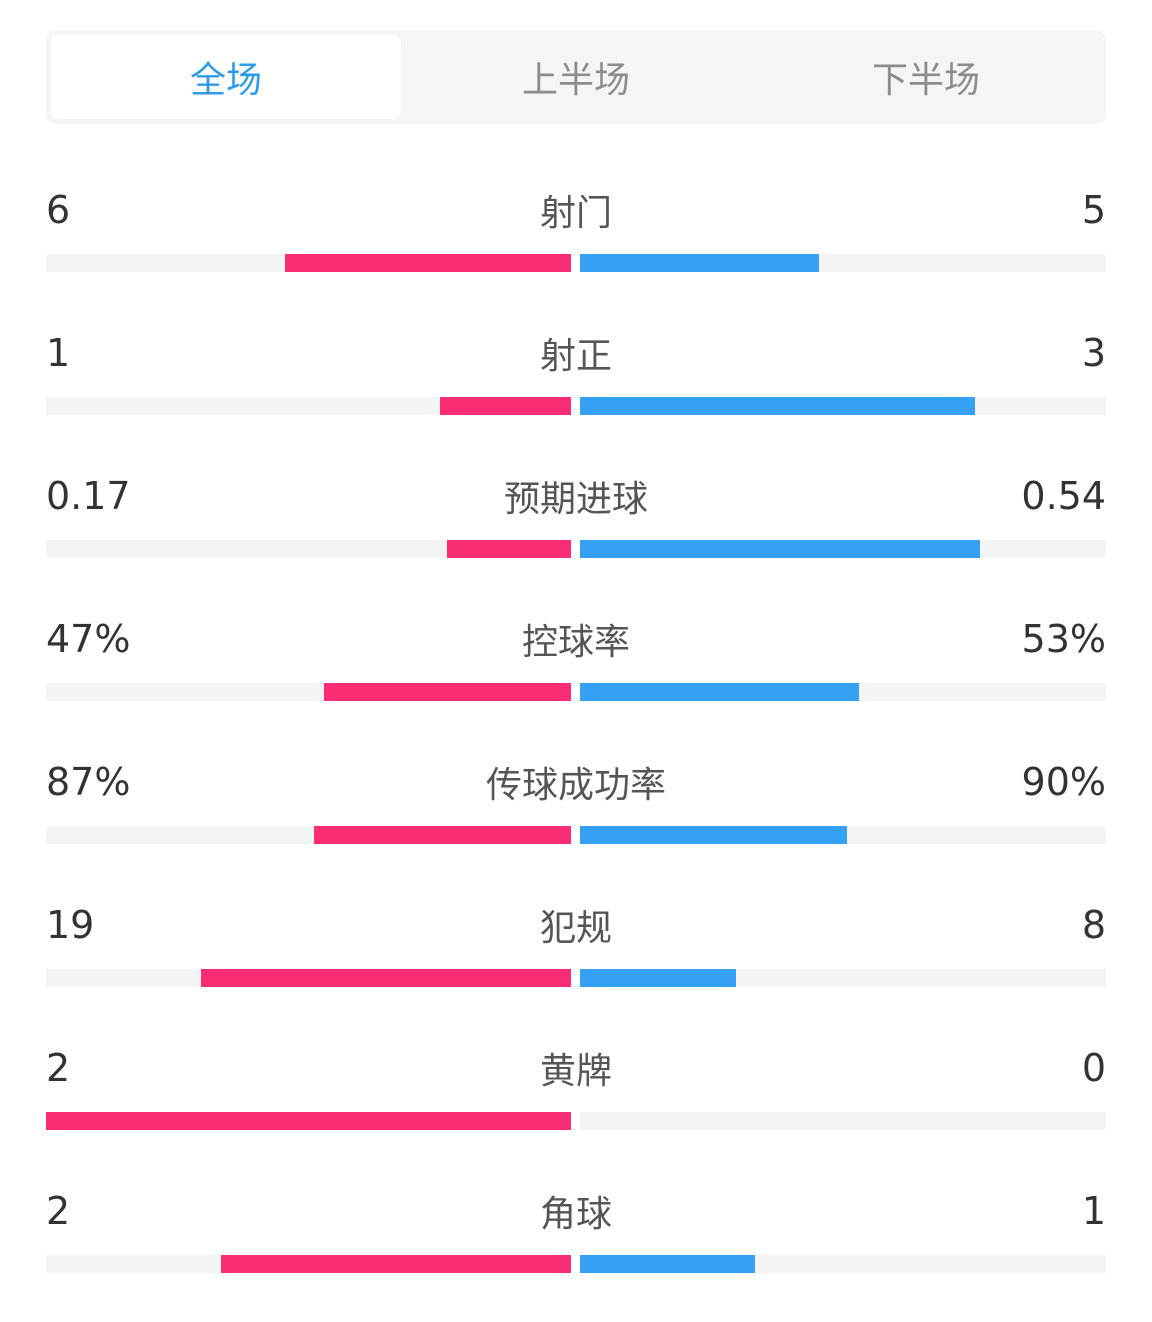 The height and width of the screenshot is (1322, 1152). What do you see at coordinates (1063, 496) in the screenshot?
I see `away-value: 0.54` at bounding box center [1063, 496].